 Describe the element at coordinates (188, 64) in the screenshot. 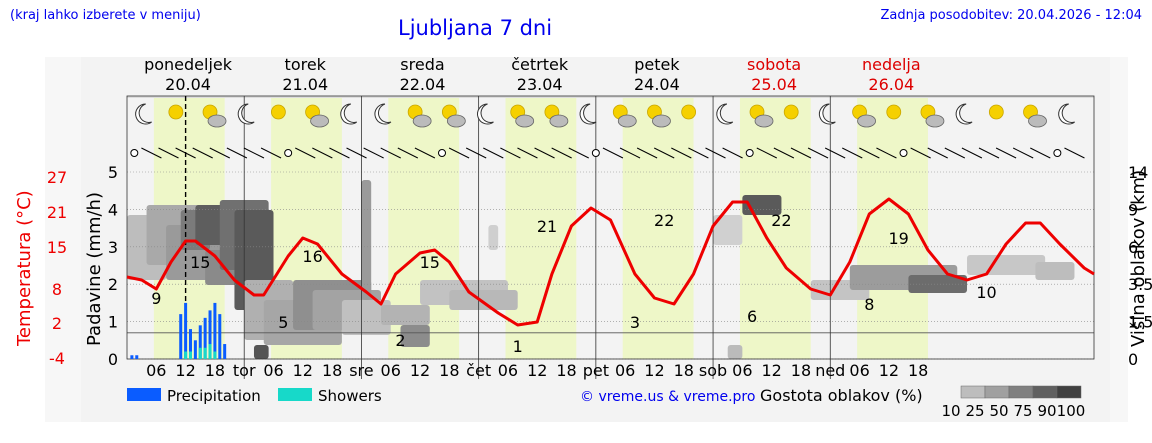

I see `day-name-label: ponedeljek` at that location.